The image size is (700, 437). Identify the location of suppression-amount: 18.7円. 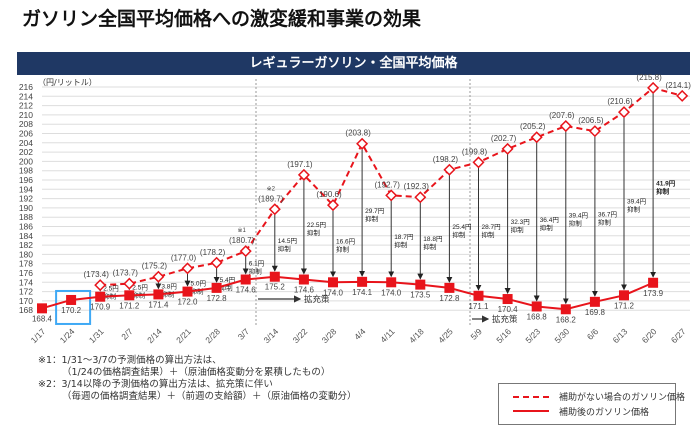
(403, 237).